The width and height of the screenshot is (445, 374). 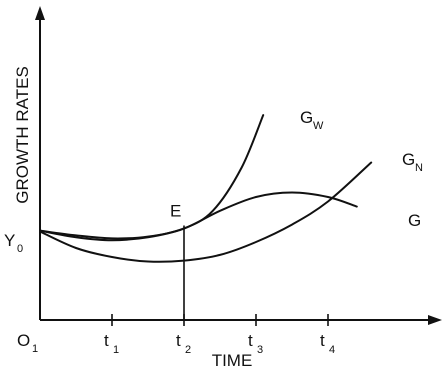 I want to click on x-tick-label-sub: 3, so click(x=260, y=350).